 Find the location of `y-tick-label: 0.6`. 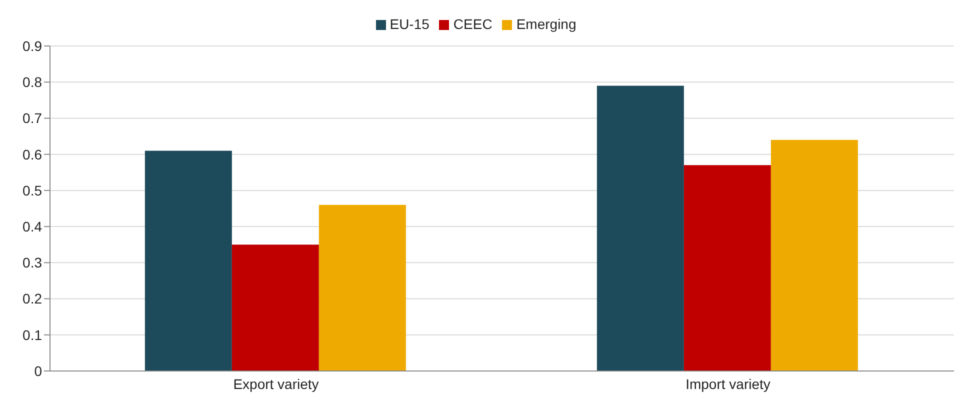

y-tick-label: 0.6 is located at coordinates (32, 154).